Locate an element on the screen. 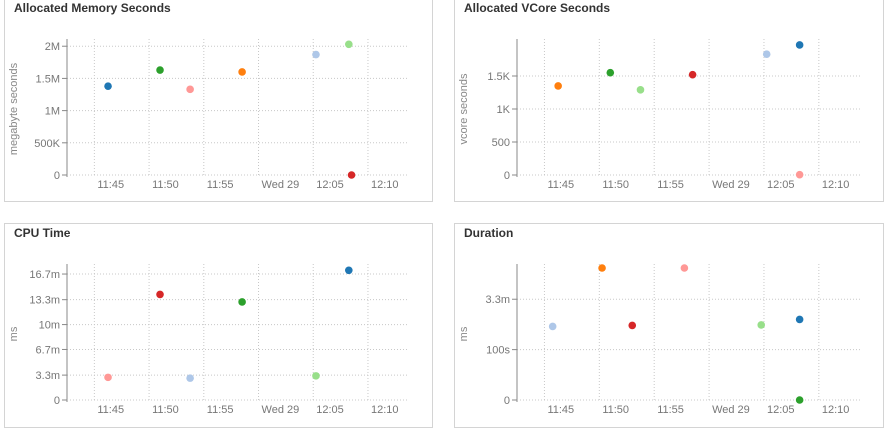  y-tick-label: 1.5K is located at coordinates (498, 77).